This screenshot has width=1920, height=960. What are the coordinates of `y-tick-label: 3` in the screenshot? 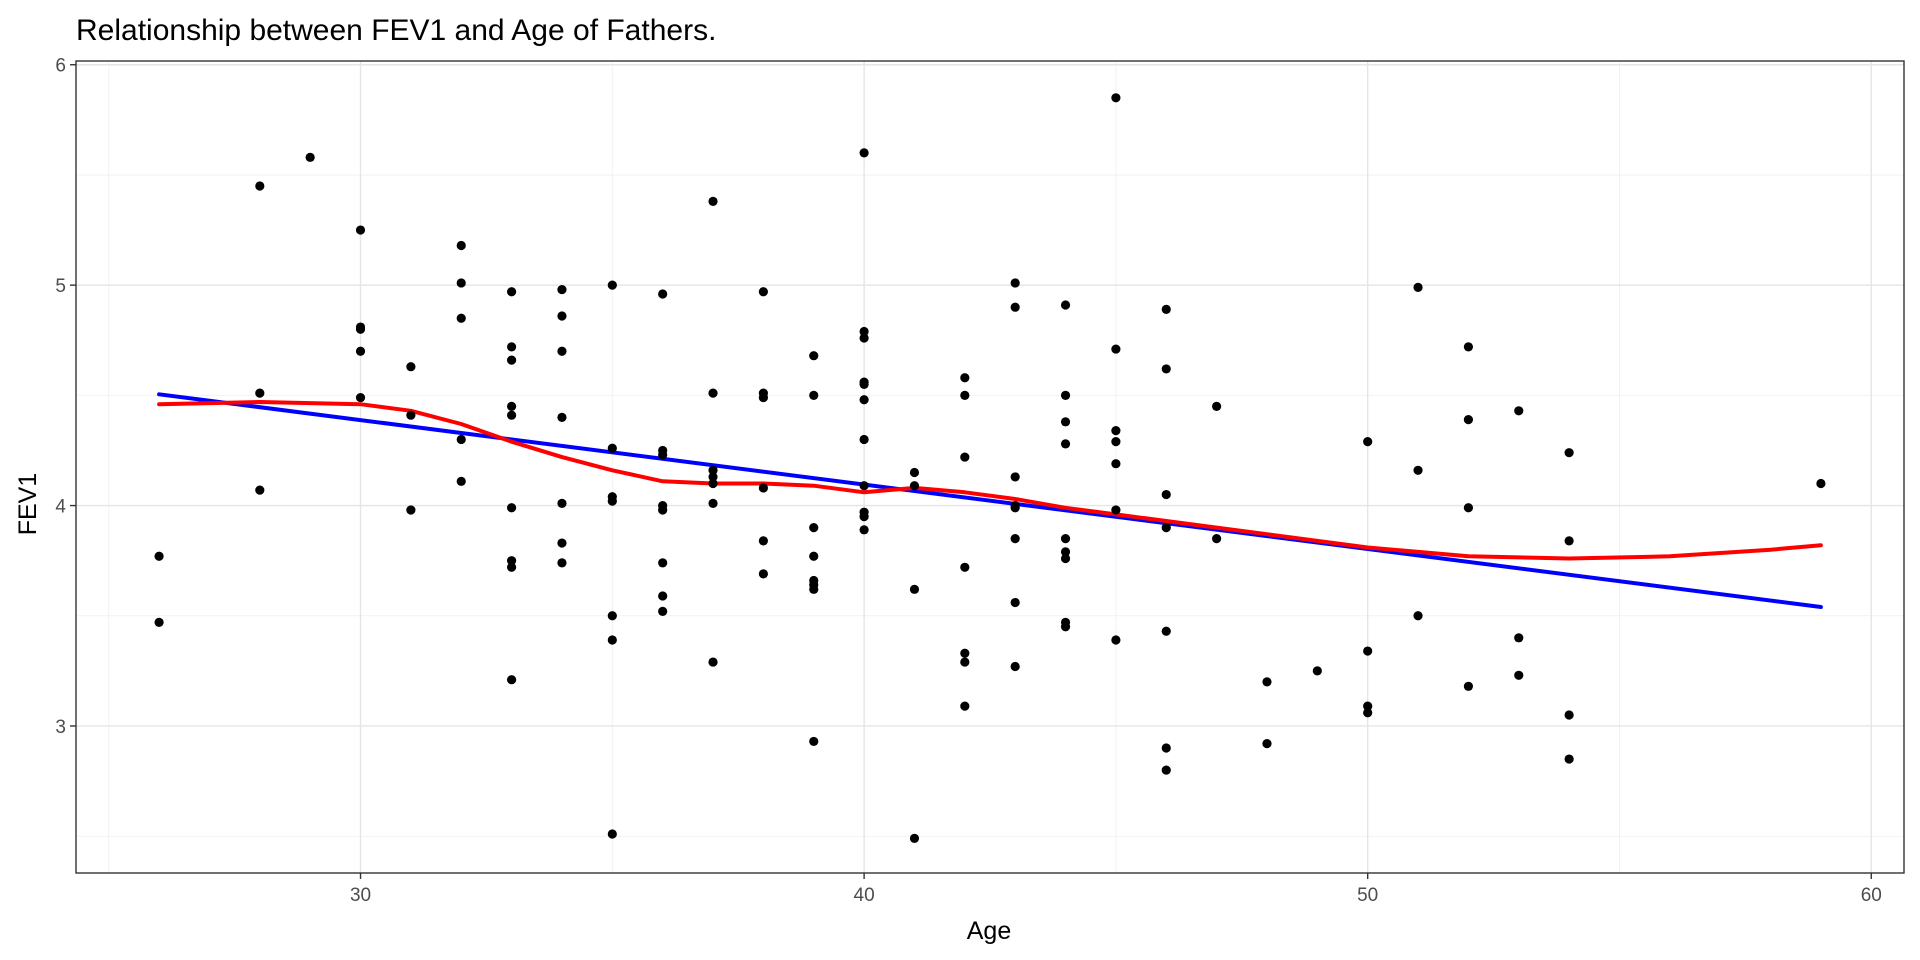 It's located at (60, 727).